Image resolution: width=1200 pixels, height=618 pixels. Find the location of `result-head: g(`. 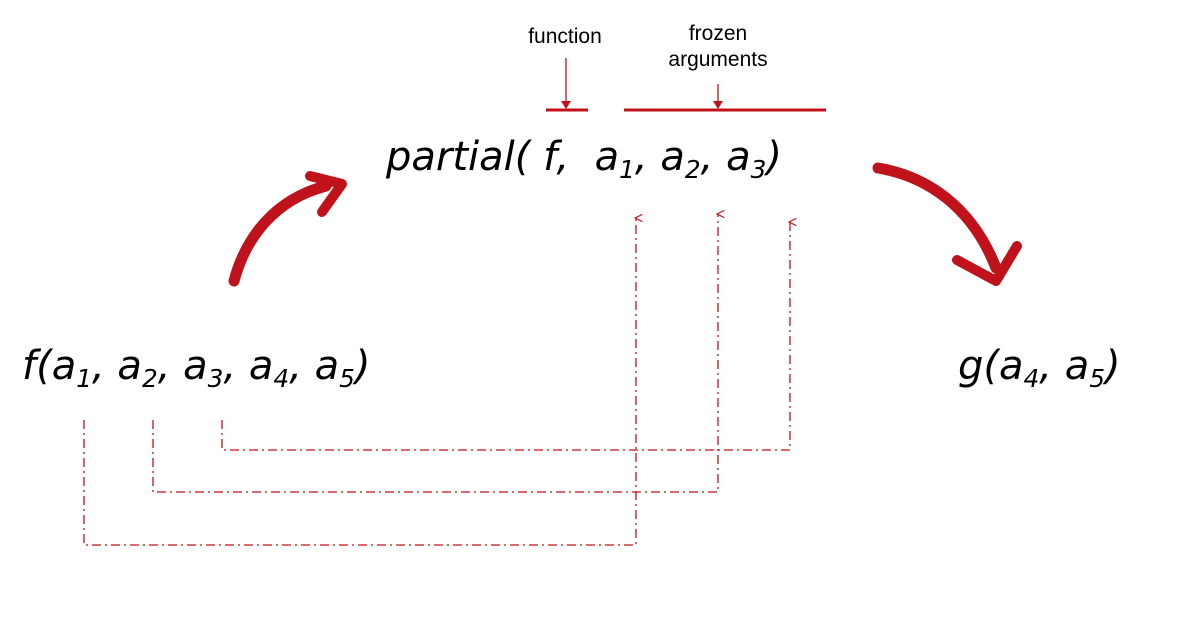

result-head: g( is located at coordinates (978, 366).